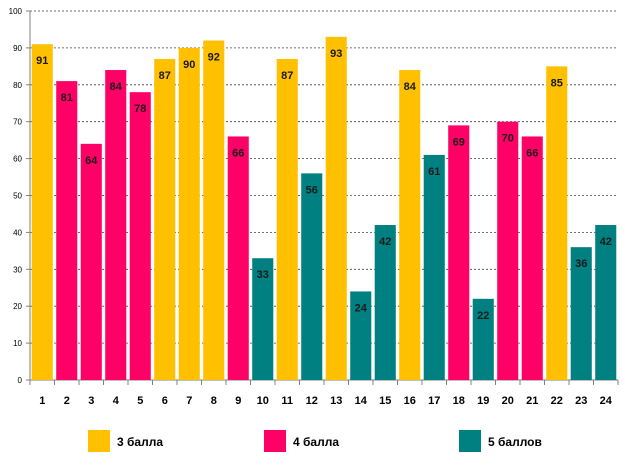 Image resolution: width=625 pixels, height=470 pixels. I want to click on x-tick-label: 8, so click(214, 401).